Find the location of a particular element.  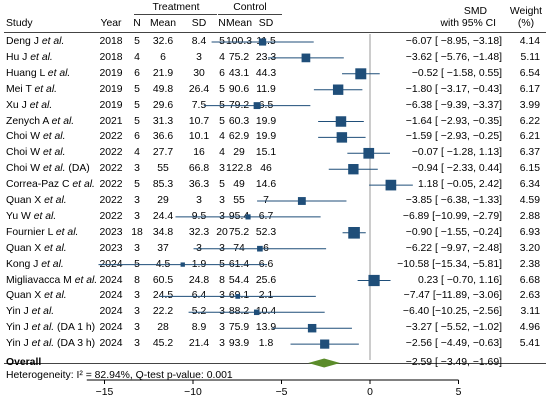

cell-m2: 75.2 is located at coordinates (239, 232).